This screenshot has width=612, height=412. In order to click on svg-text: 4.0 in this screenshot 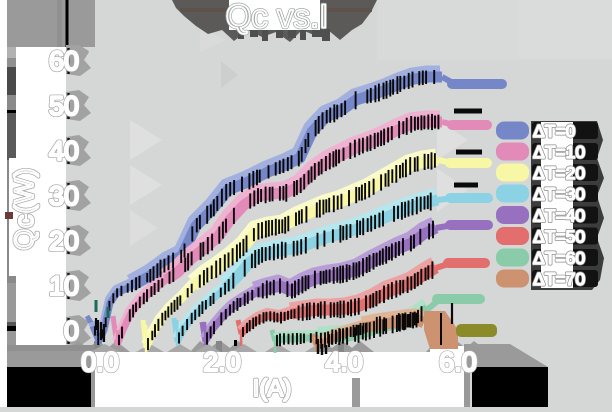, I will do `click(344, 362)`.